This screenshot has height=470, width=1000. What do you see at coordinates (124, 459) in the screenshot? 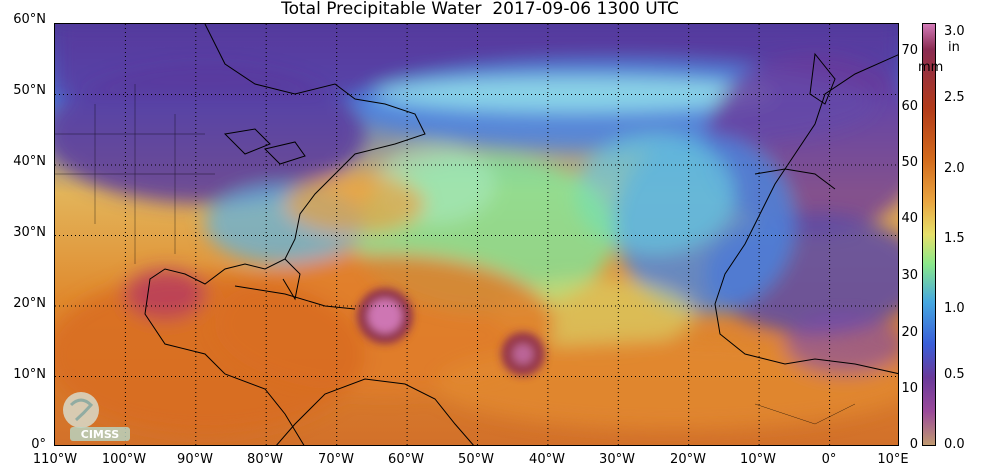
I see `lon-label: 100°W` at bounding box center [124, 459].